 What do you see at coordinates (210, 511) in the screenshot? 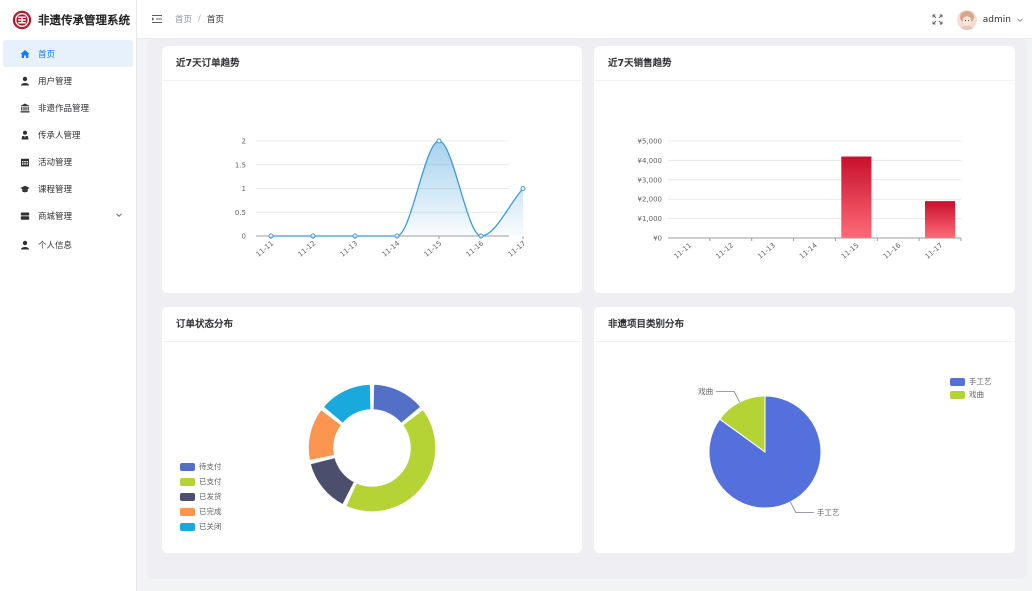
I see `legend-label: 已完成` at bounding box center [210, 511].